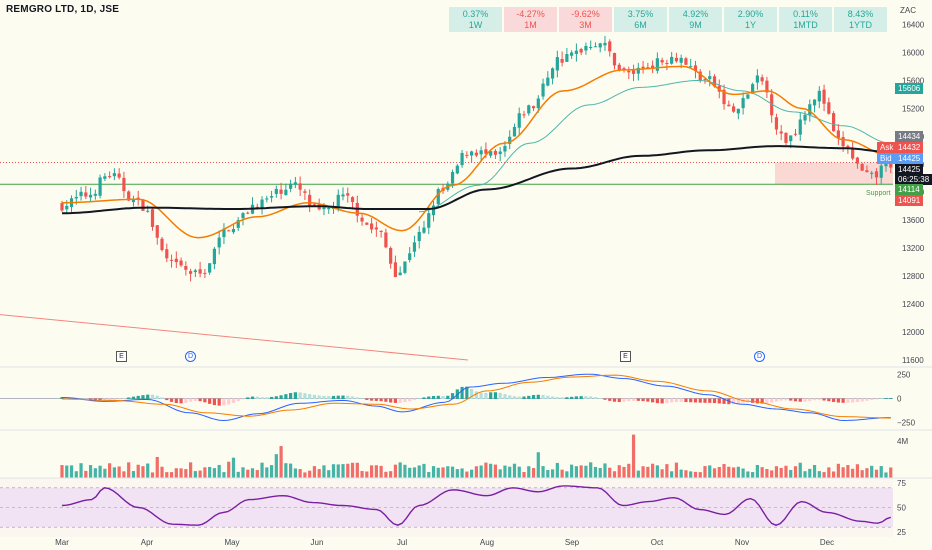  I want to click on perf-cell: -4.27% 1M, so click(530, 19).